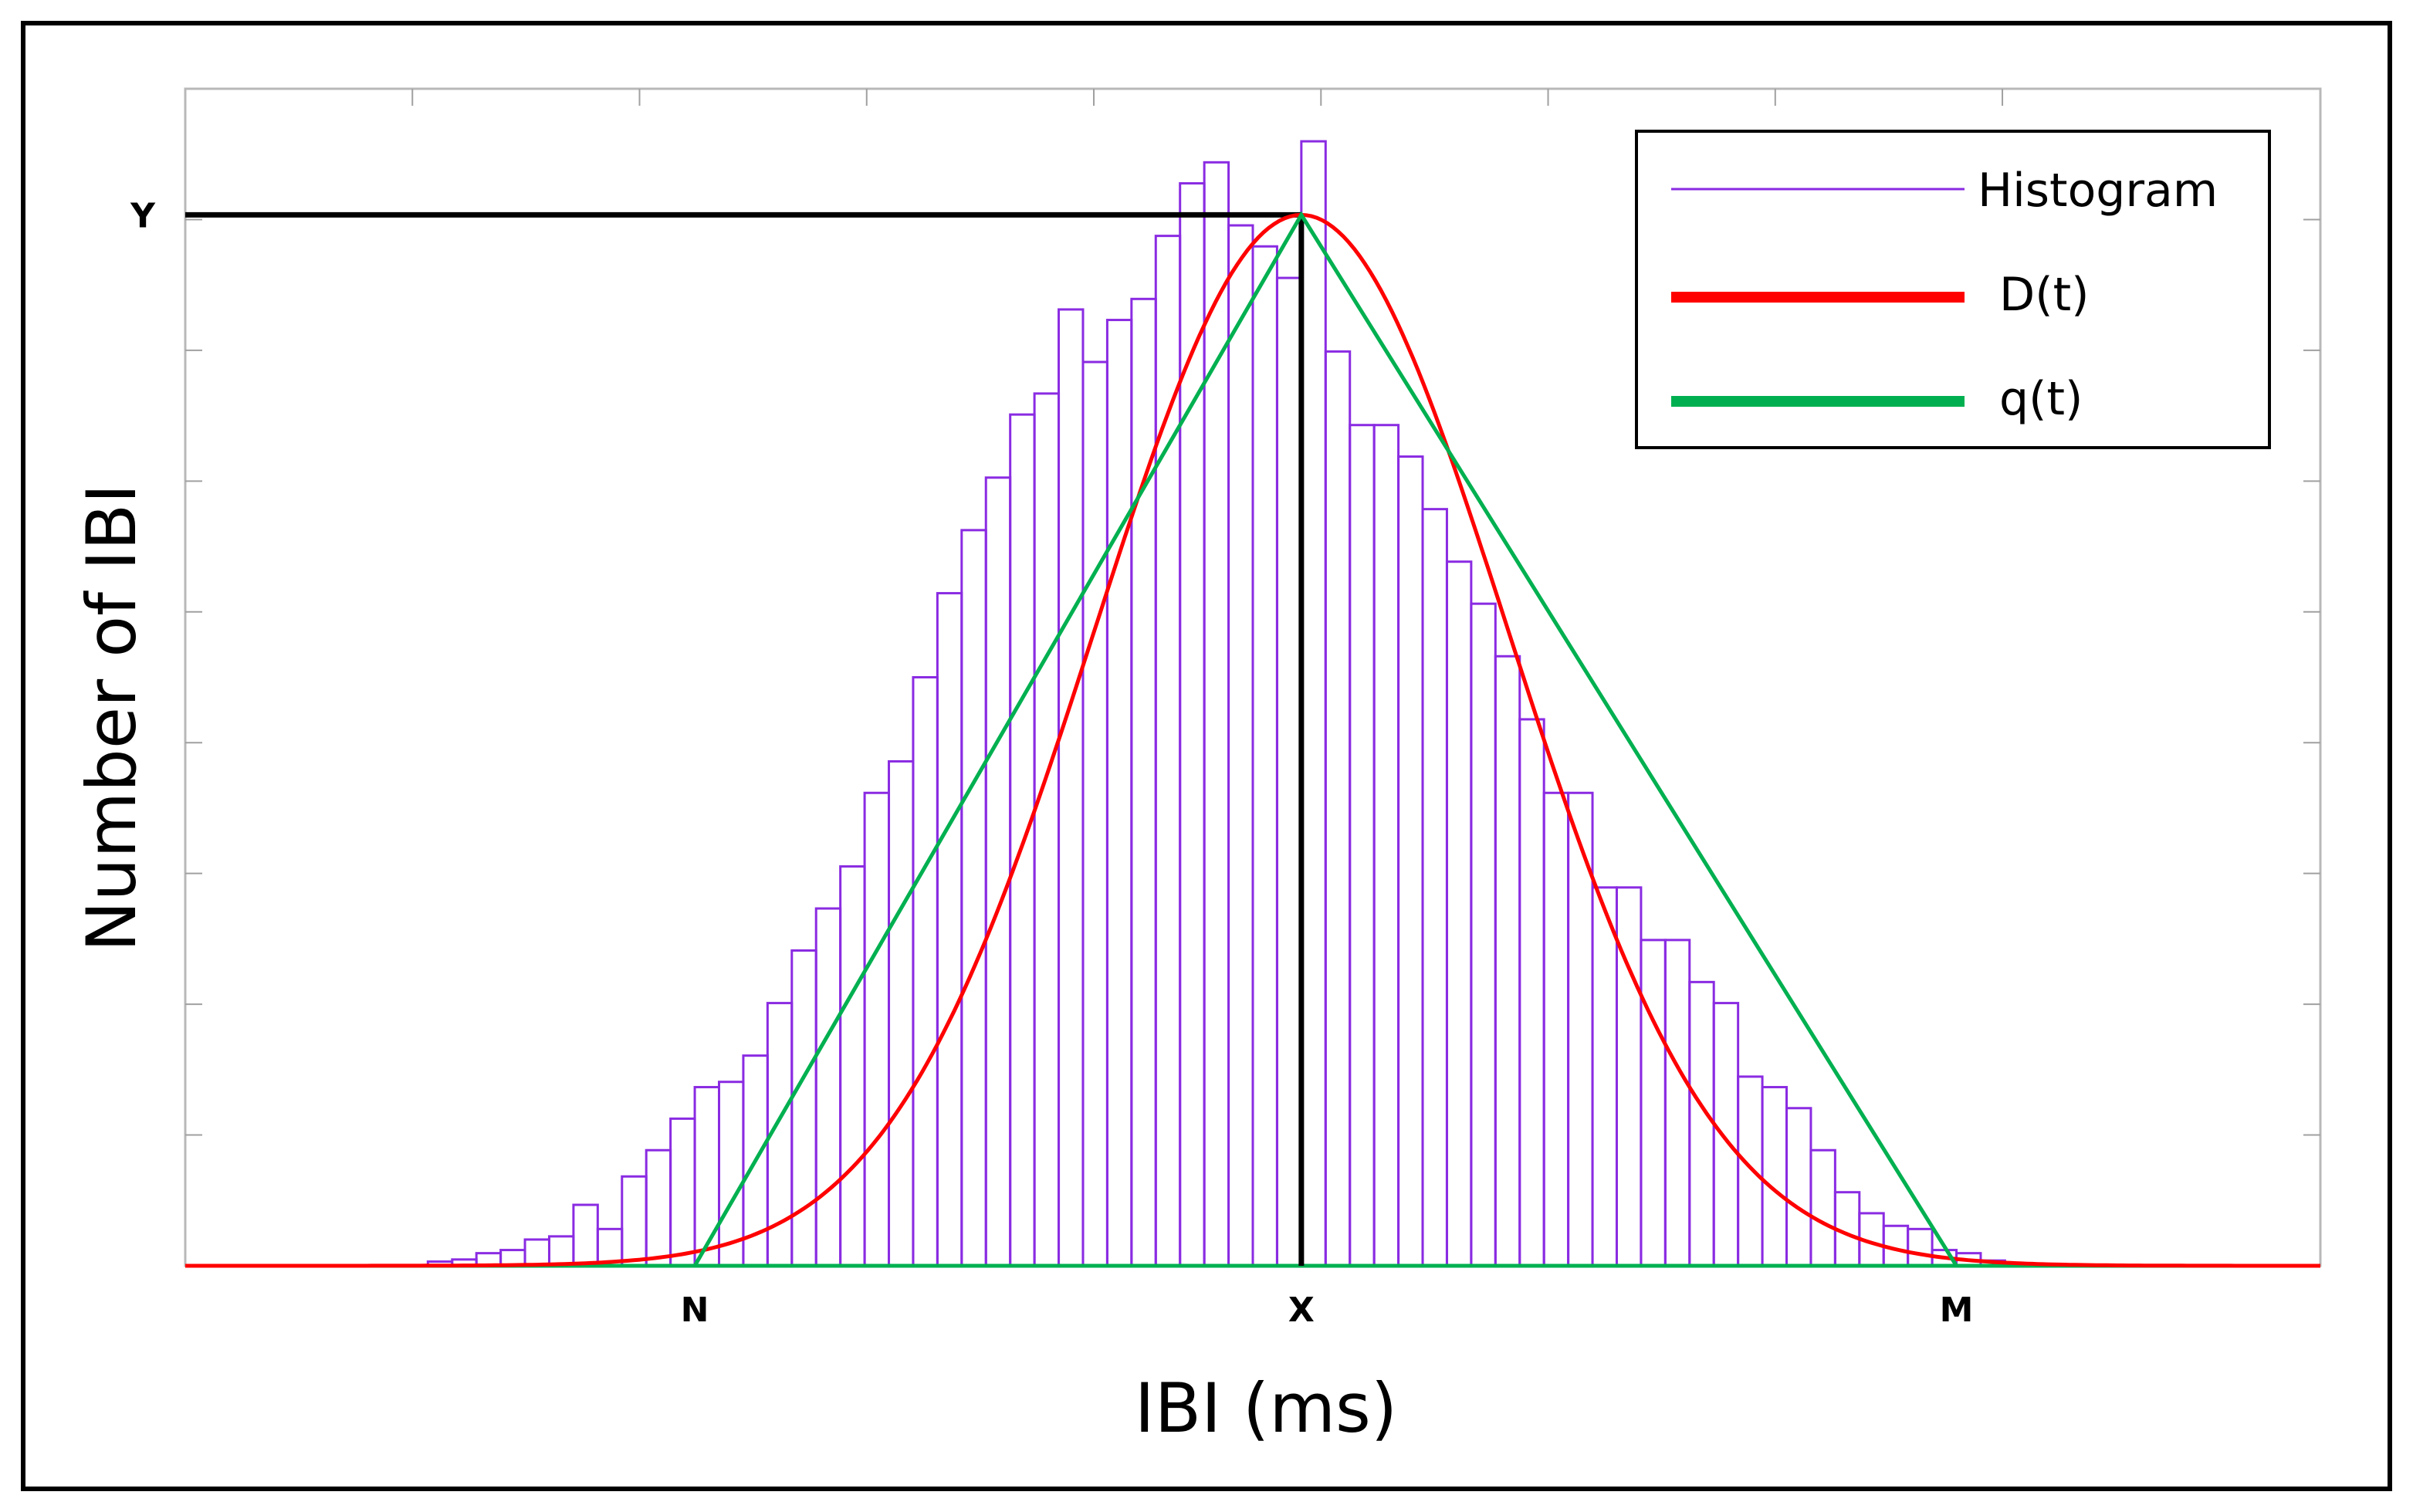 This screenshot has width=2413, height=1512. I want to click on x-mark-label: N, so click(695, 1310).